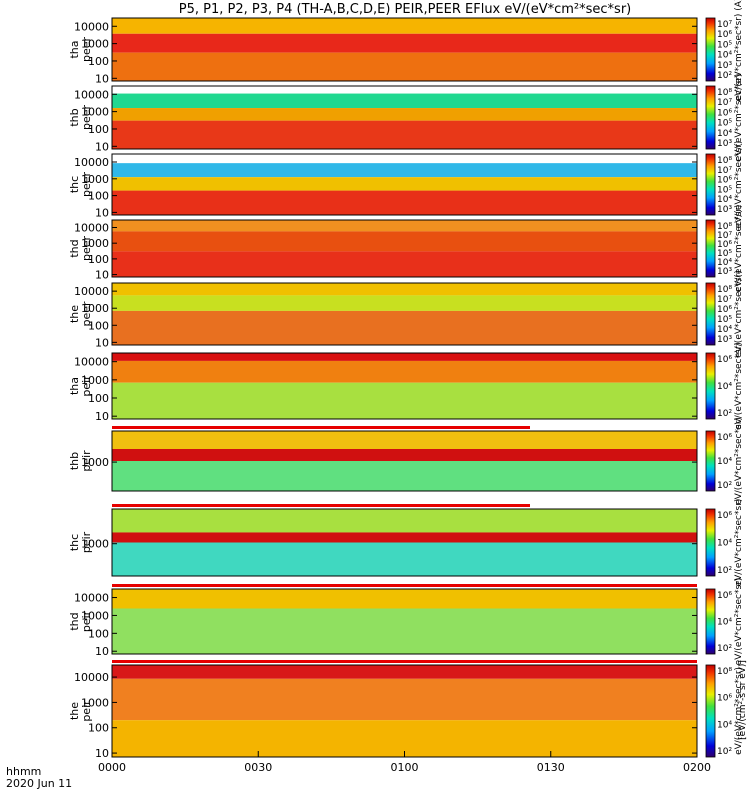  I want to click on date-label: 2020 Jun 11, so click(39, 783).